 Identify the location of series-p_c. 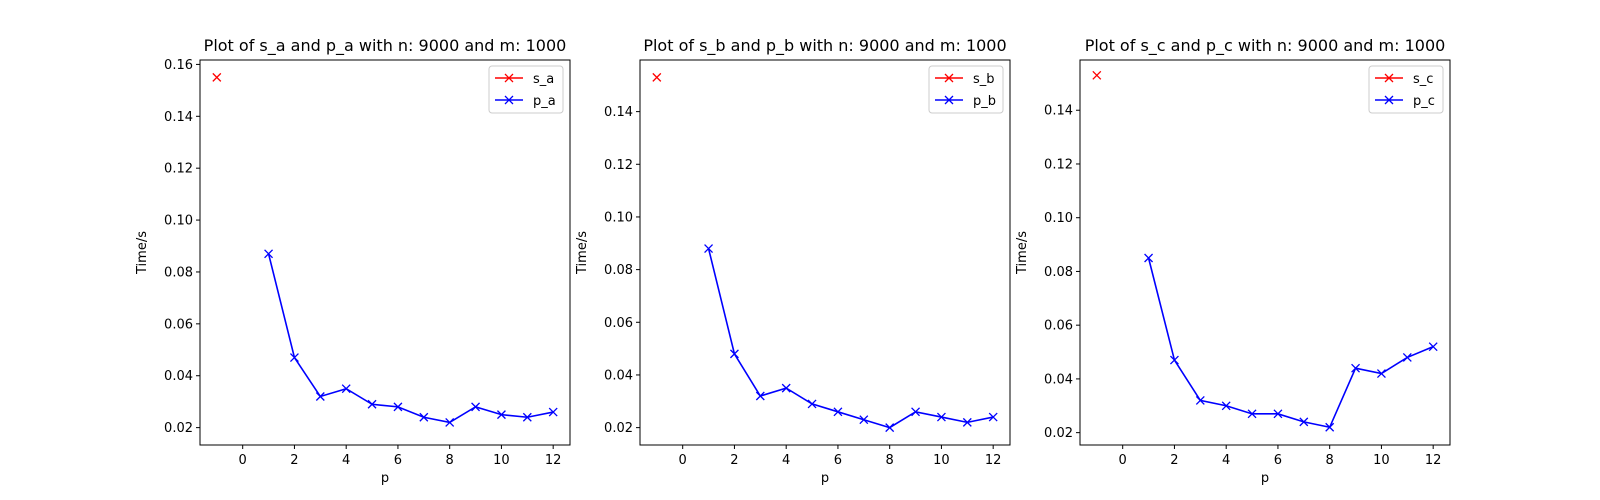
(1291, 342).